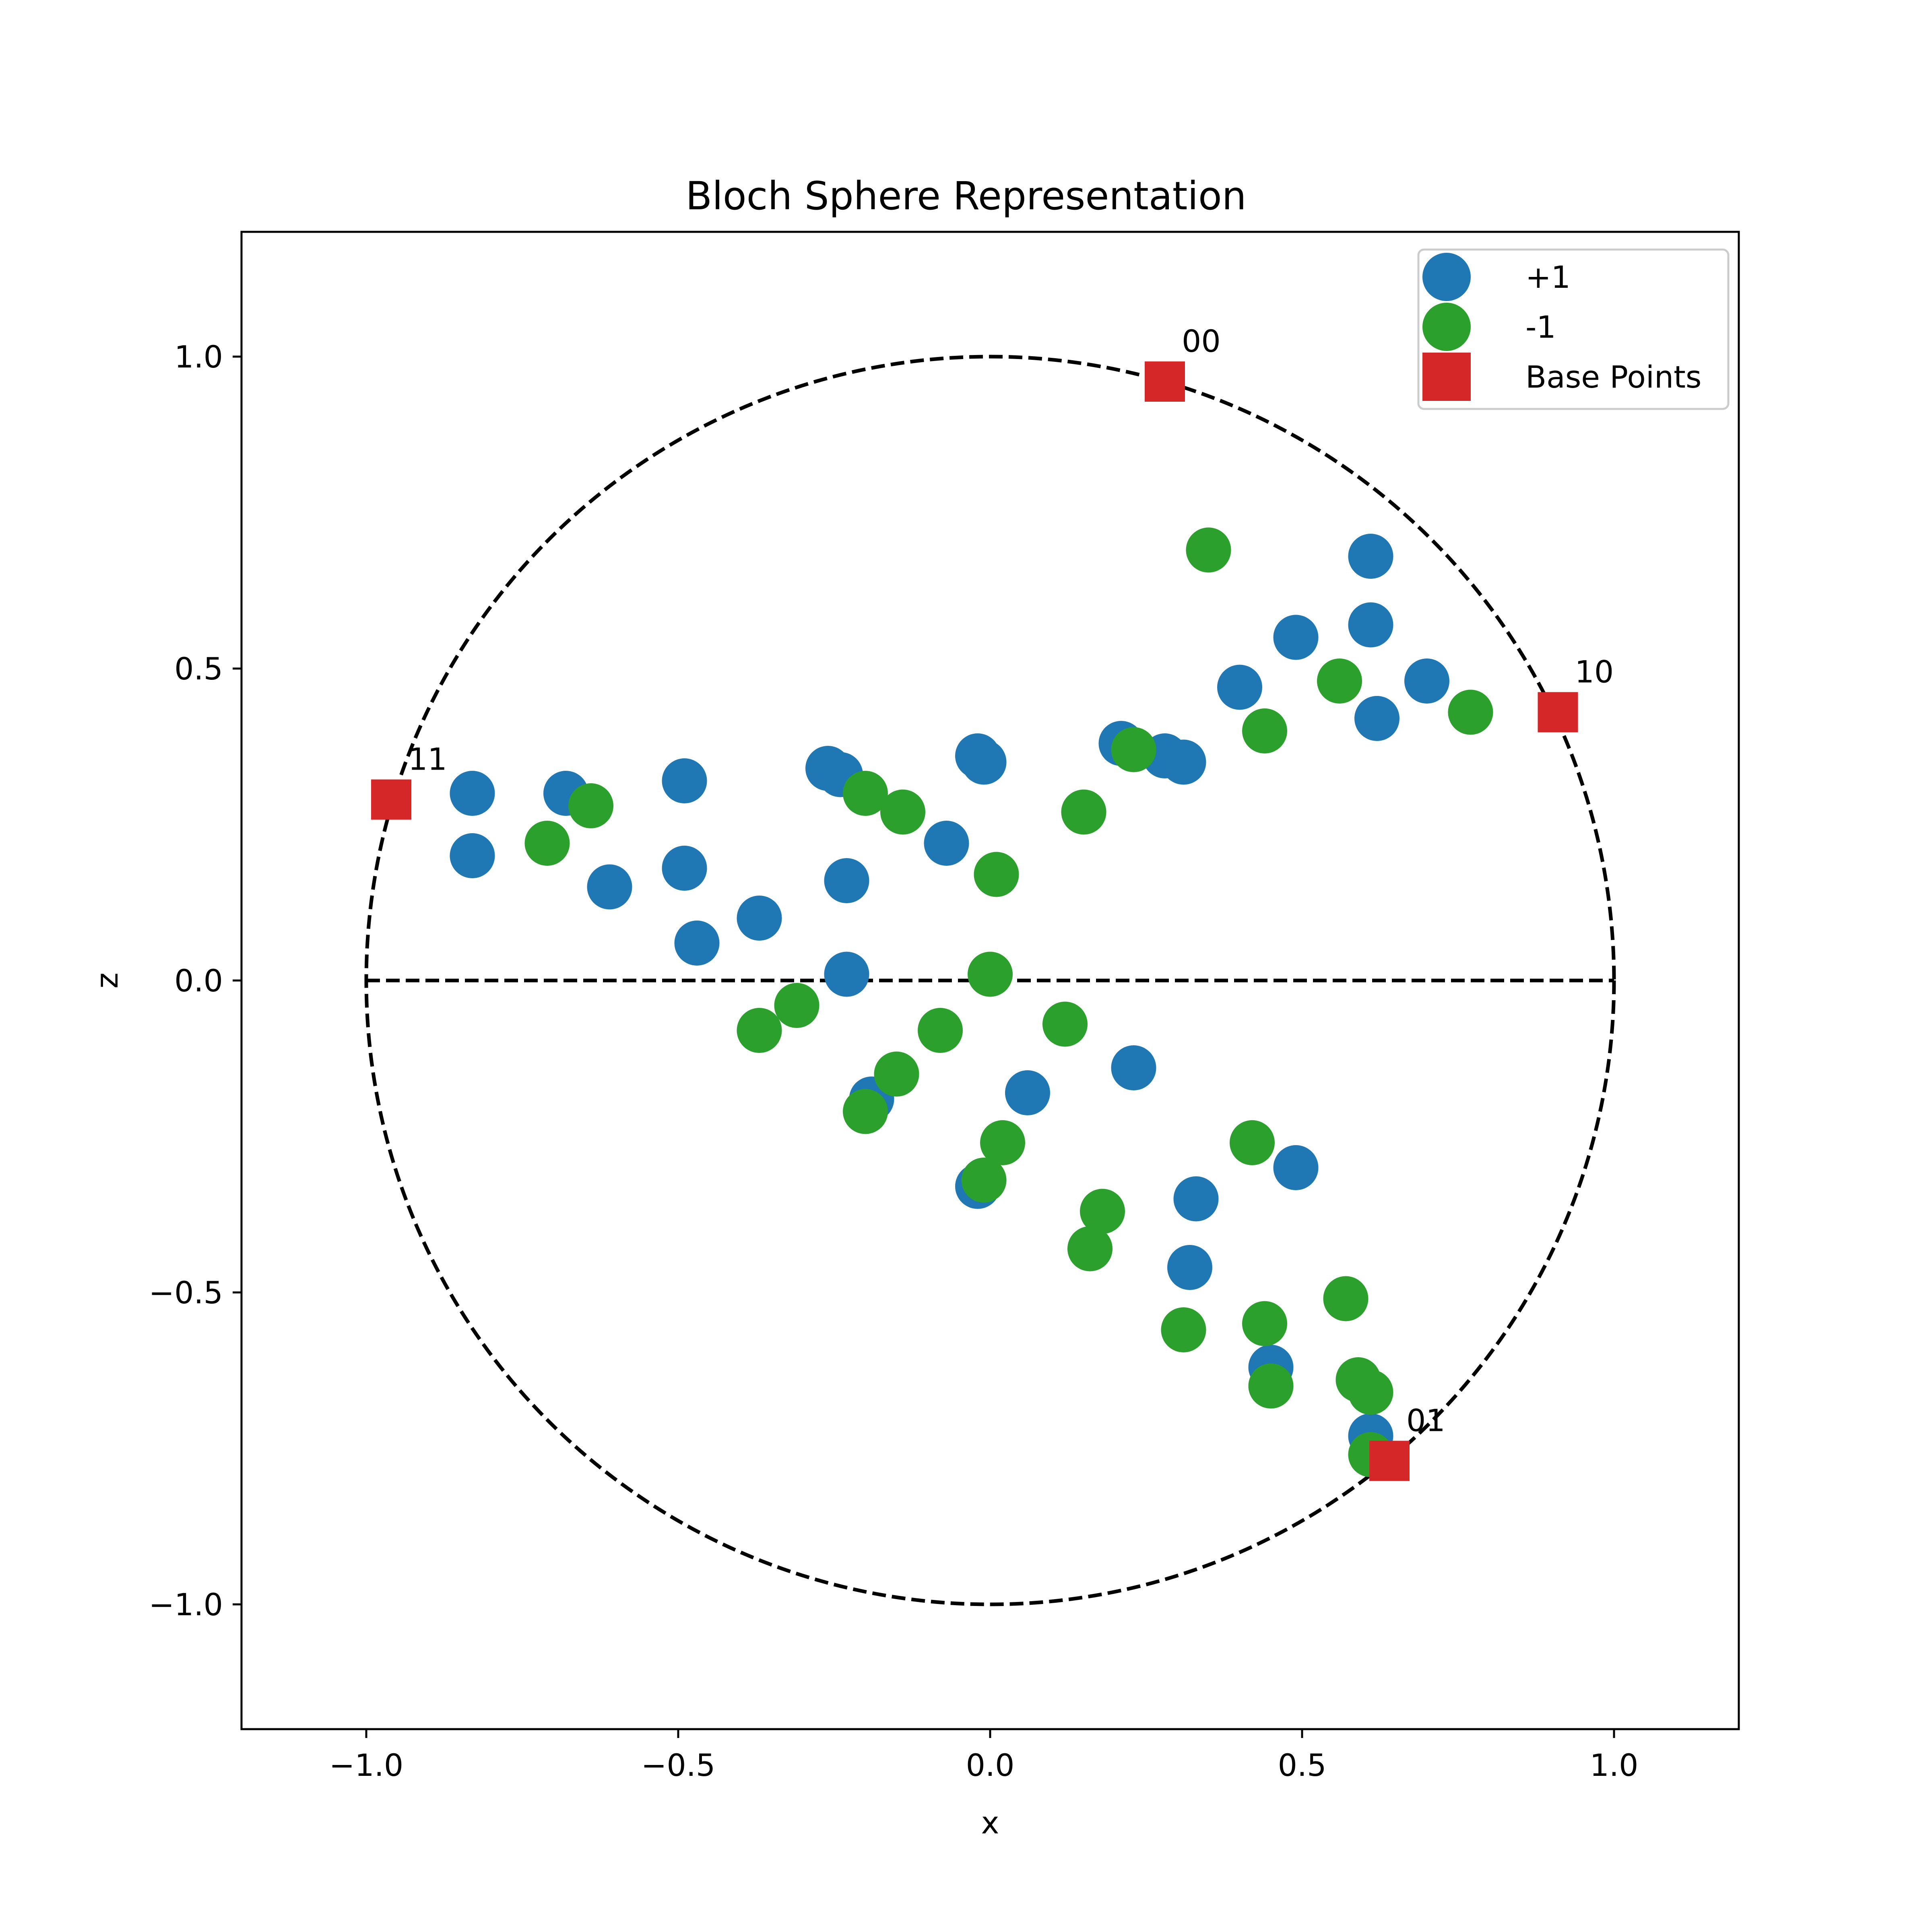  What do you see at coordinates (990, 1823) in the screenshot?
I see `x-axis-label: x` at bounding box center [990, 1823].